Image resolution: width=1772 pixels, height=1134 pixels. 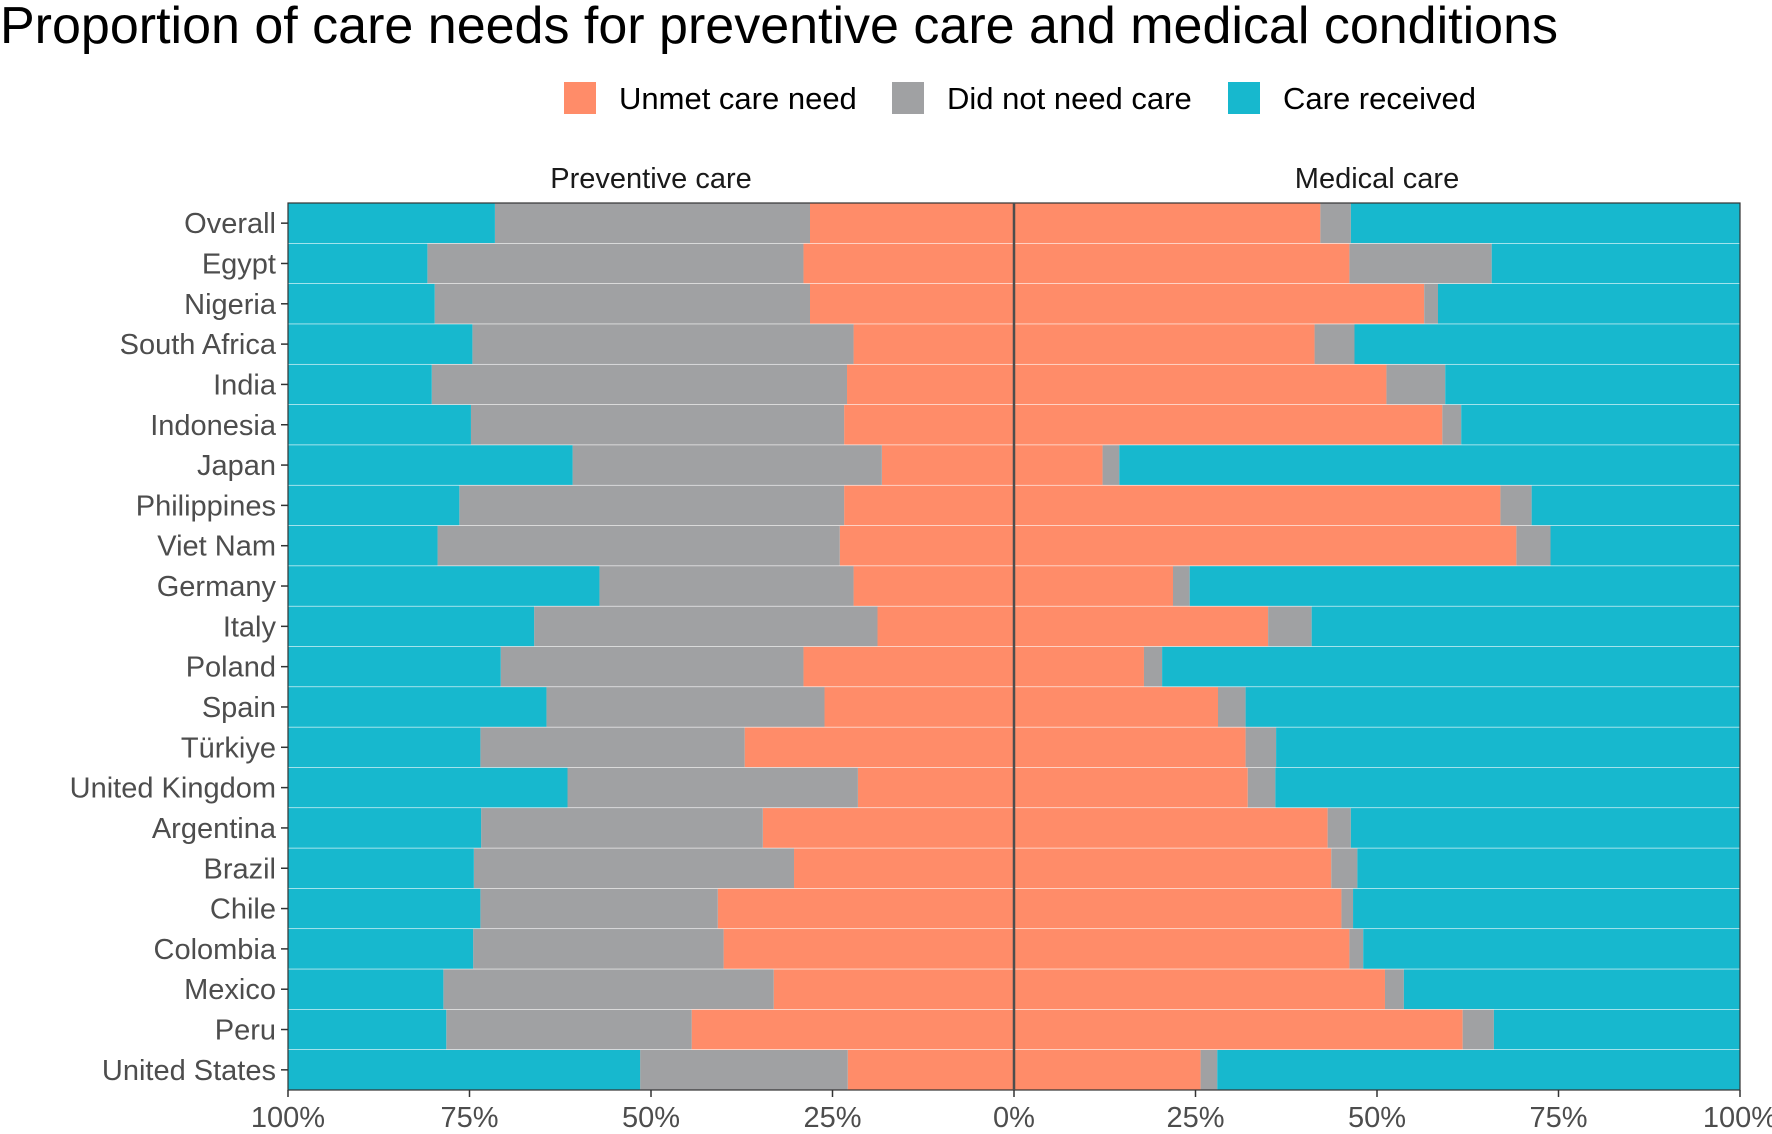 What do you see at coordinates (217, 587) in the screenshot?
I see `category-label-germany: Germany` at bounding box center [217, 587].